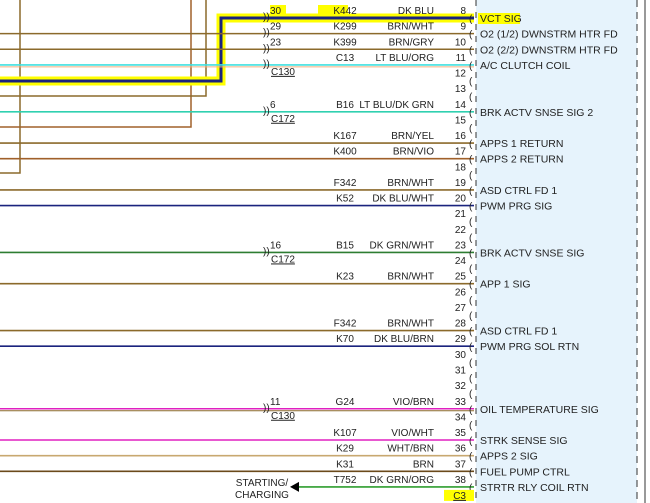 This screenshot has width=650, height=503. Describe the element at coordinates (345, 199) in the screenshot. I see `circuit-label: K52` at that location.